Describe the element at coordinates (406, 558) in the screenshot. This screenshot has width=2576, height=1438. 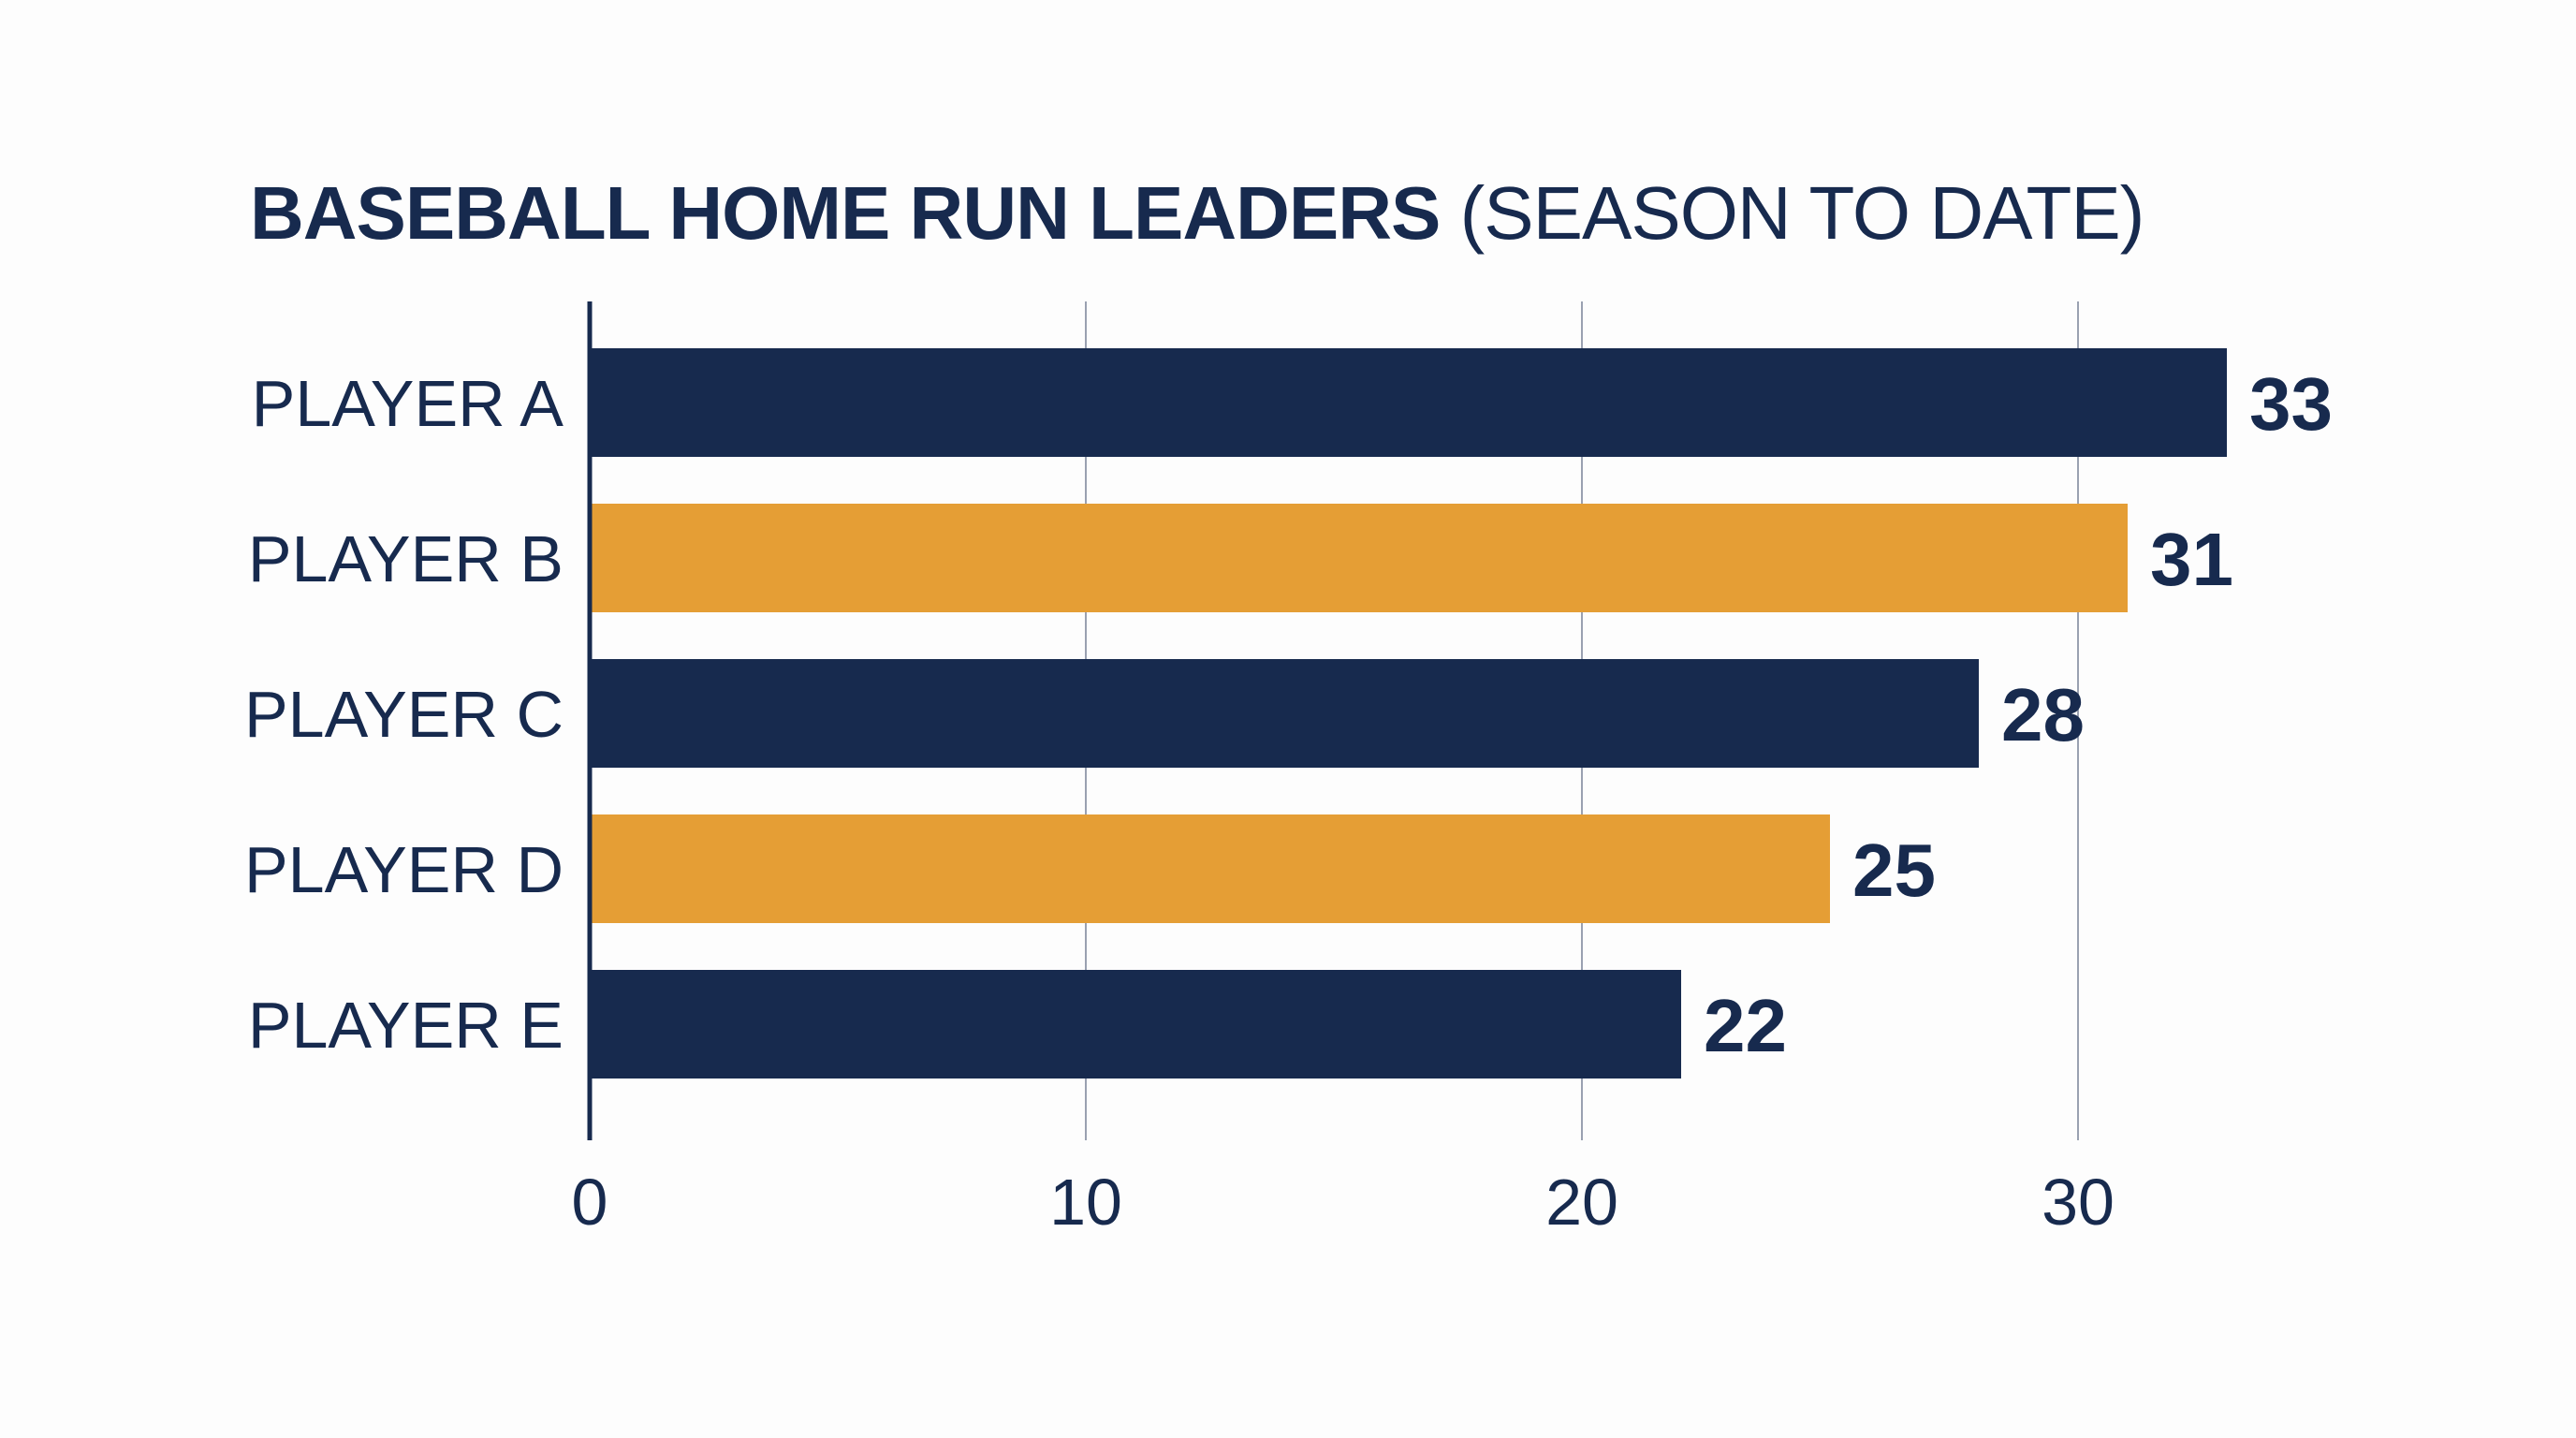
I see `category-label: PLAYER B` at that location.